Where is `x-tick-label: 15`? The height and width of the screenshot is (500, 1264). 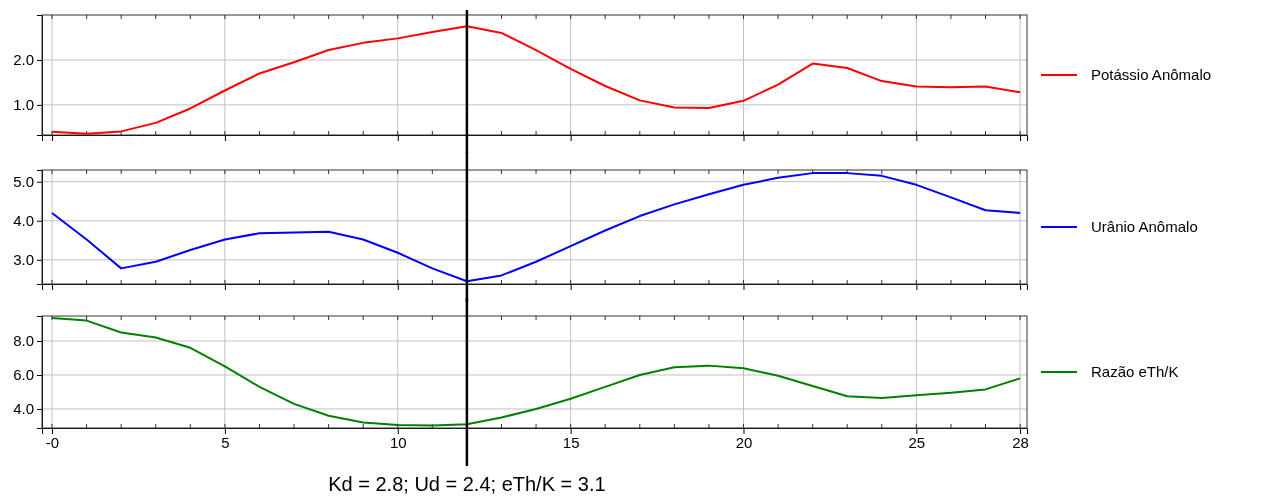
x-tick-label: 15 is located at coordinates (571, 442).